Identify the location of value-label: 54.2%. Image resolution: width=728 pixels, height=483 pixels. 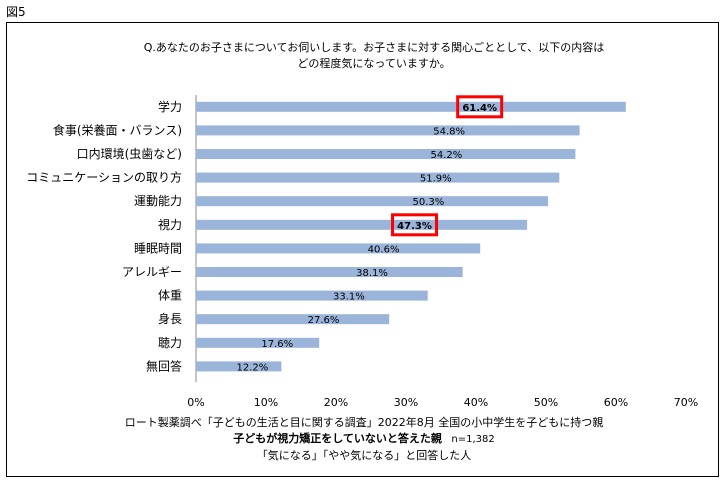
(447, 155).